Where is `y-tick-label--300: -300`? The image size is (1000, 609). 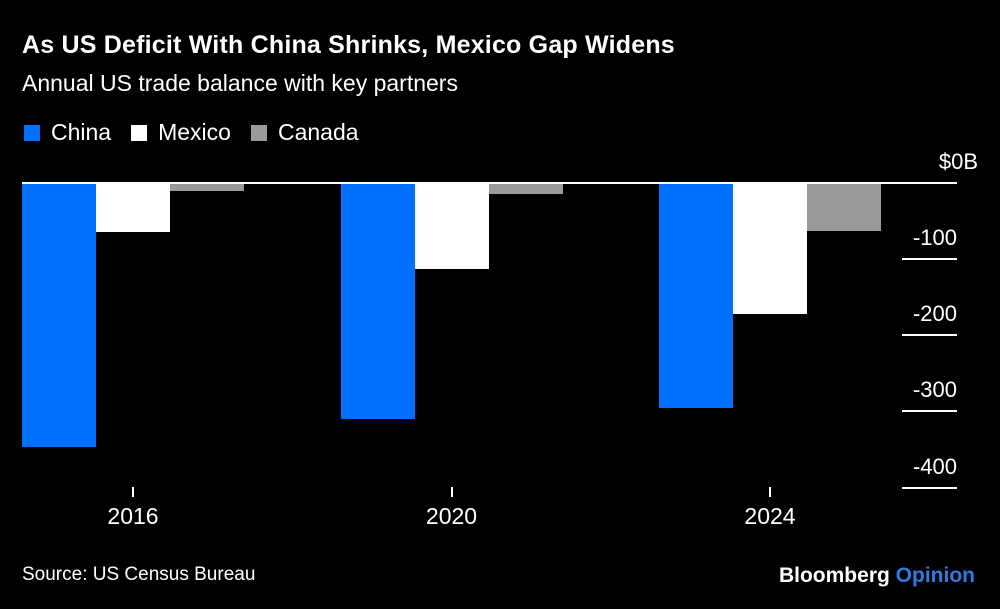 y-tick-label--300: -300 is located at coordinates (934, 389).